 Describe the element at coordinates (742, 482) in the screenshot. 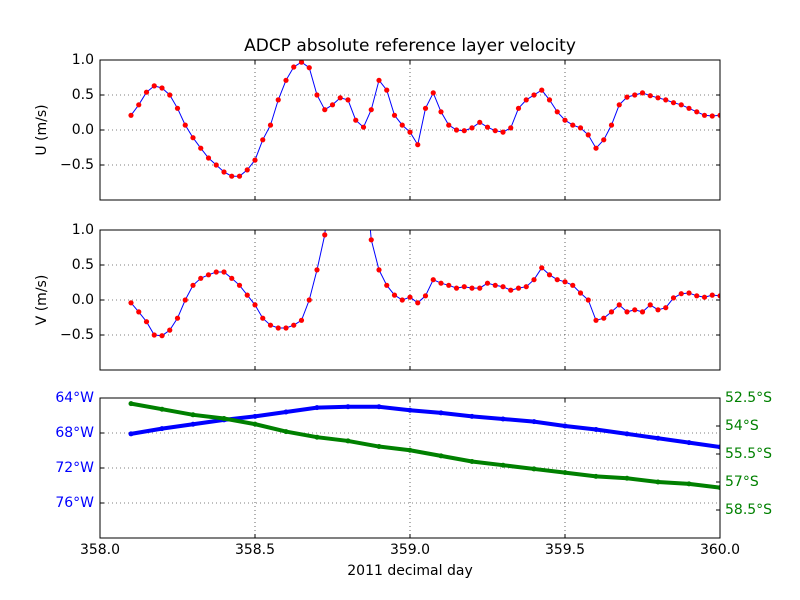

I see `y2-tick-label: 57°S` at that location.